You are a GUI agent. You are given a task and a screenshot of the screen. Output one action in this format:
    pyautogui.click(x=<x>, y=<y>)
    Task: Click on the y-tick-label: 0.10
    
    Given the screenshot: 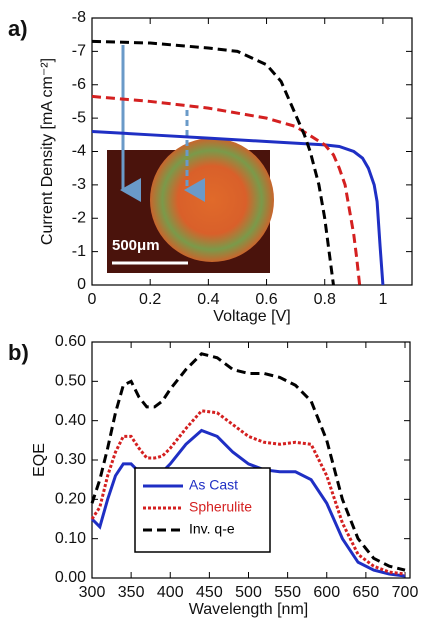 What is the action you would take?
    pyautogui.click(x=70, y=538)
    